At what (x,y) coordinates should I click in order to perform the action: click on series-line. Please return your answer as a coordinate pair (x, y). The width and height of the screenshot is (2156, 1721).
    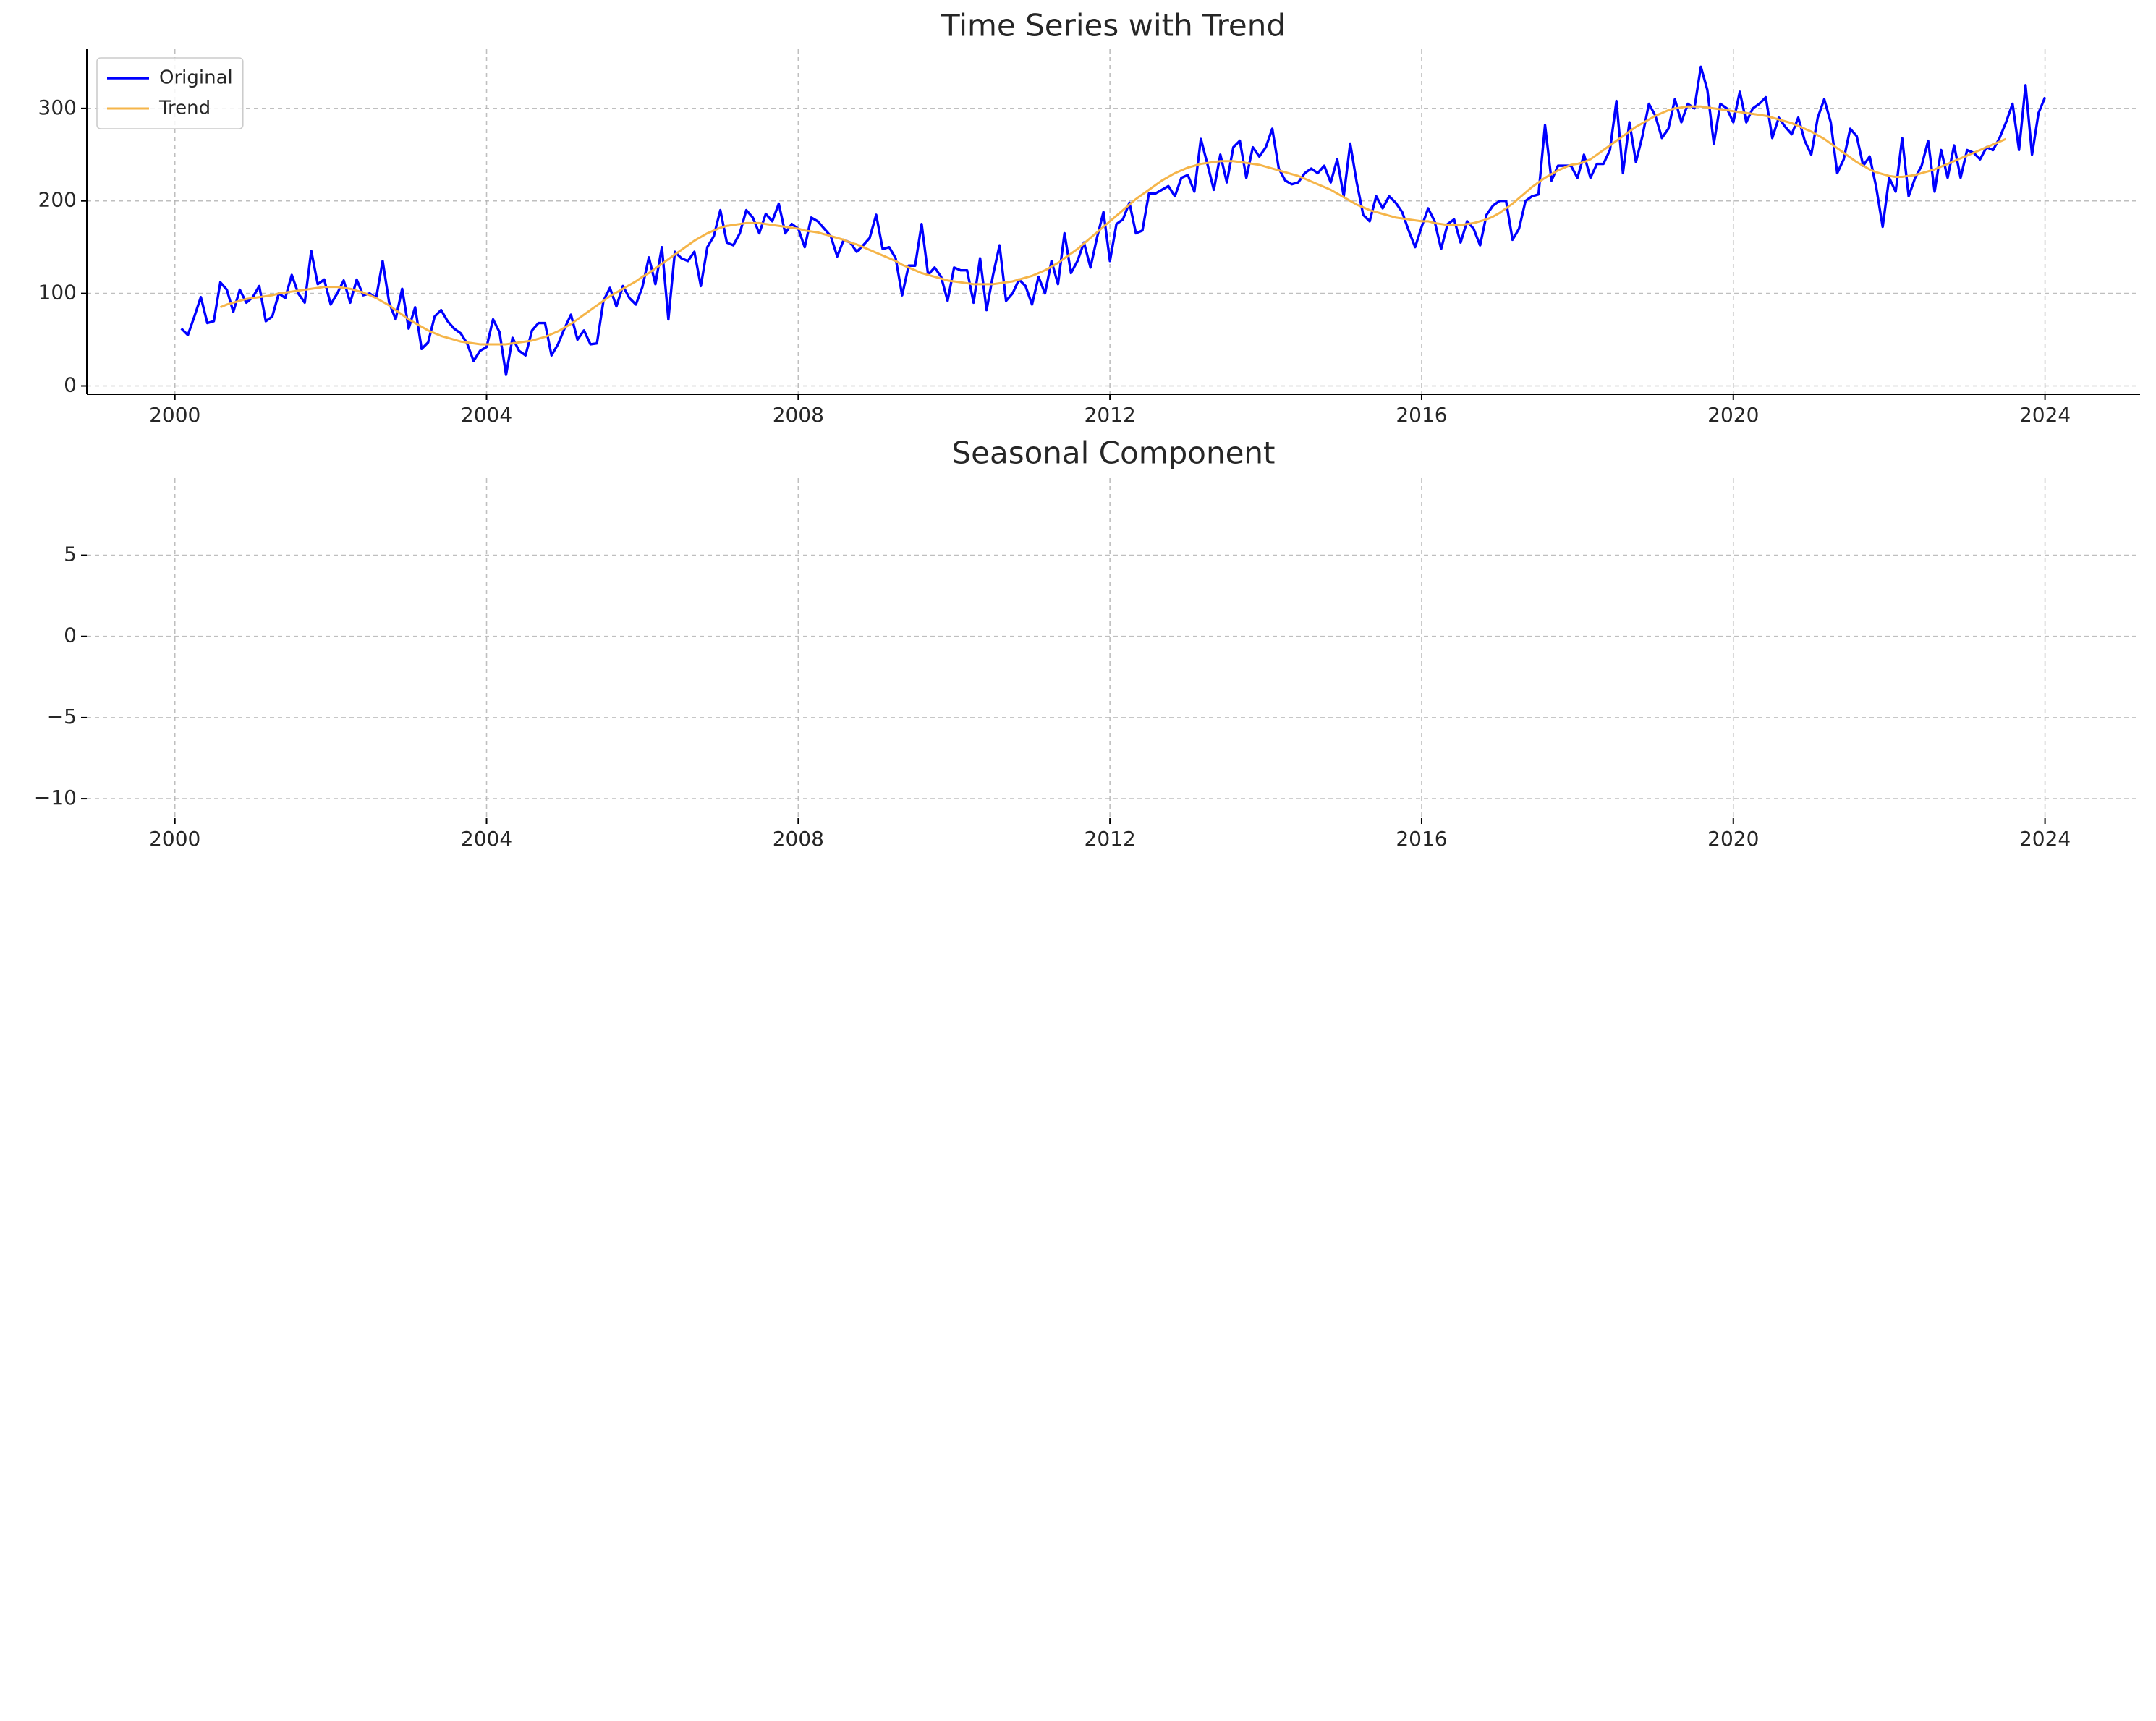
    Looking at the image, I should click on (1113, 225).